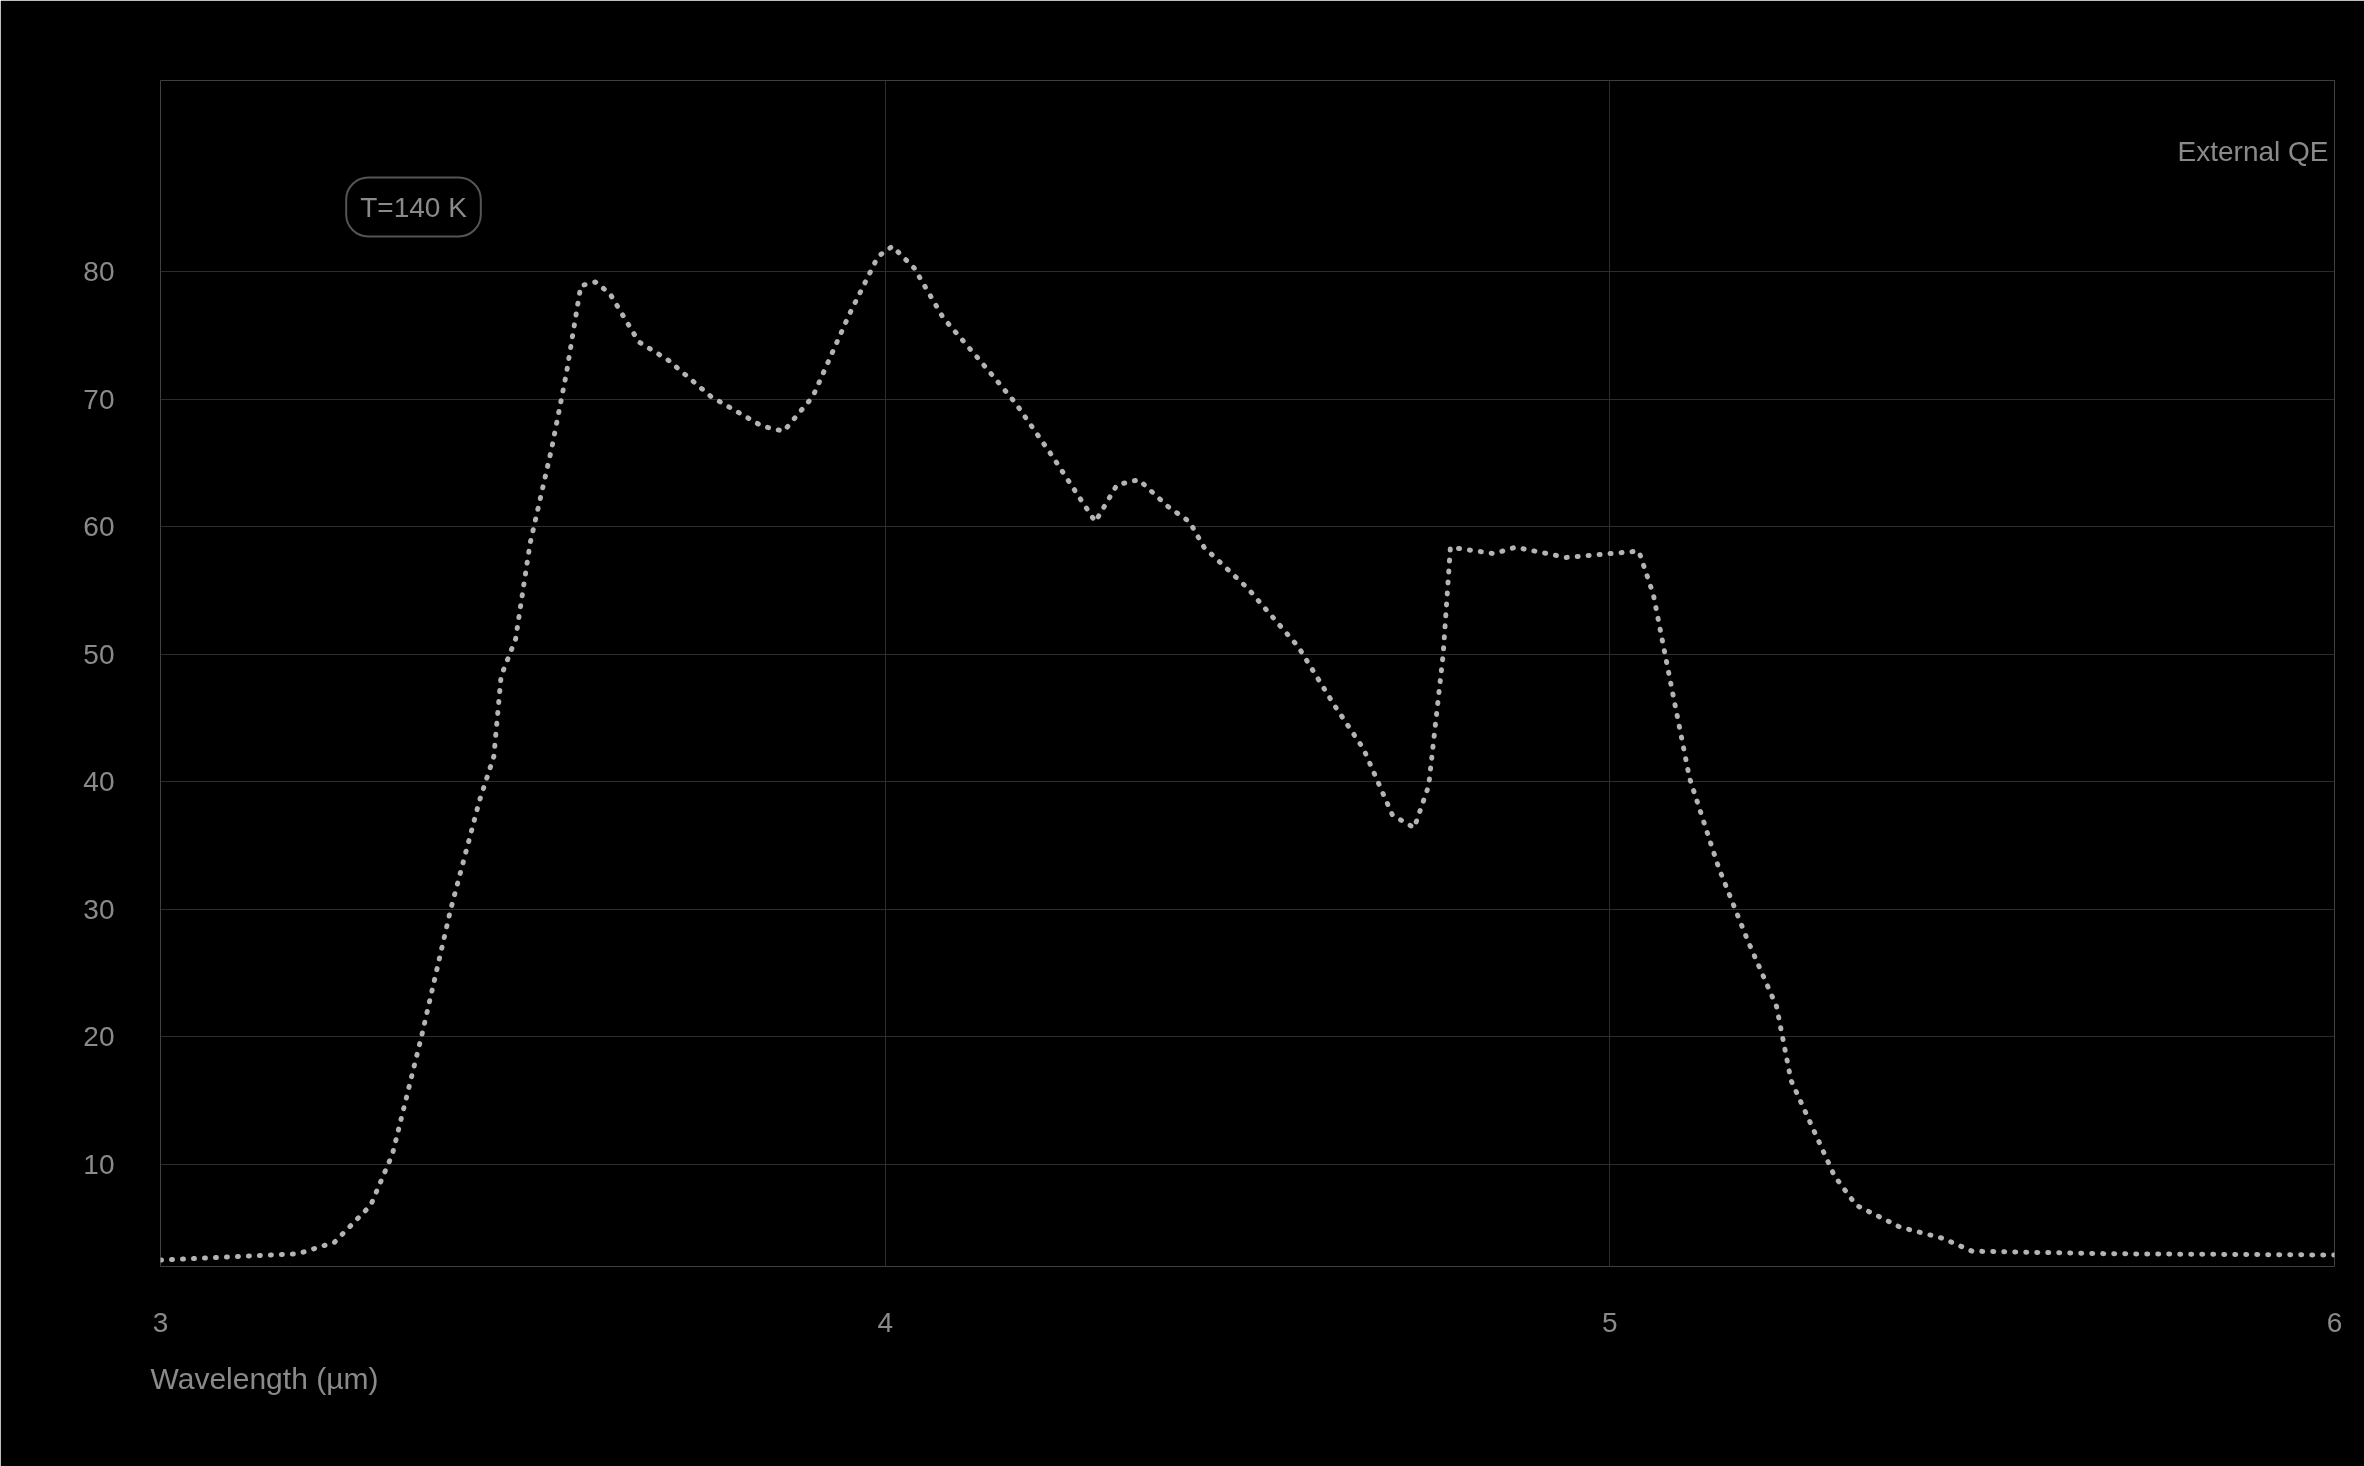 Image resolution: width=2364 pixels, height=1466 pixels. What do you see at coordinates (99, 272) in the screenshot?
I see `y-tick-label: 80` at bounding box center [99, 272].